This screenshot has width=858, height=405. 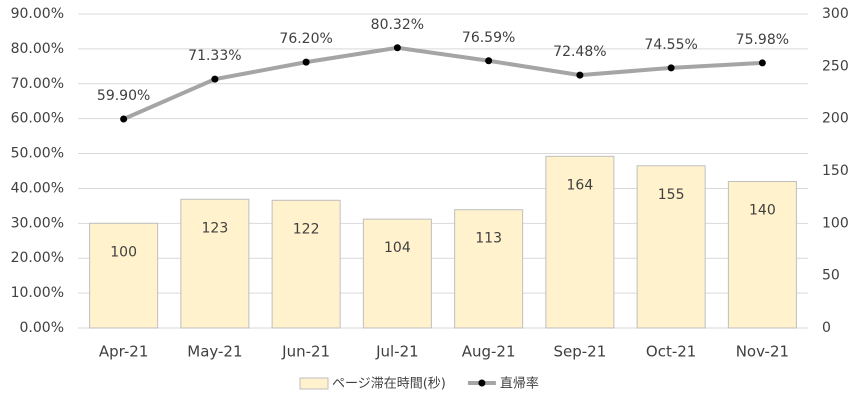 What do you see at coordinates (579, 52) in the screenshot?
I see `line-value-label: 72.48%` at bounding box center [579, 52].